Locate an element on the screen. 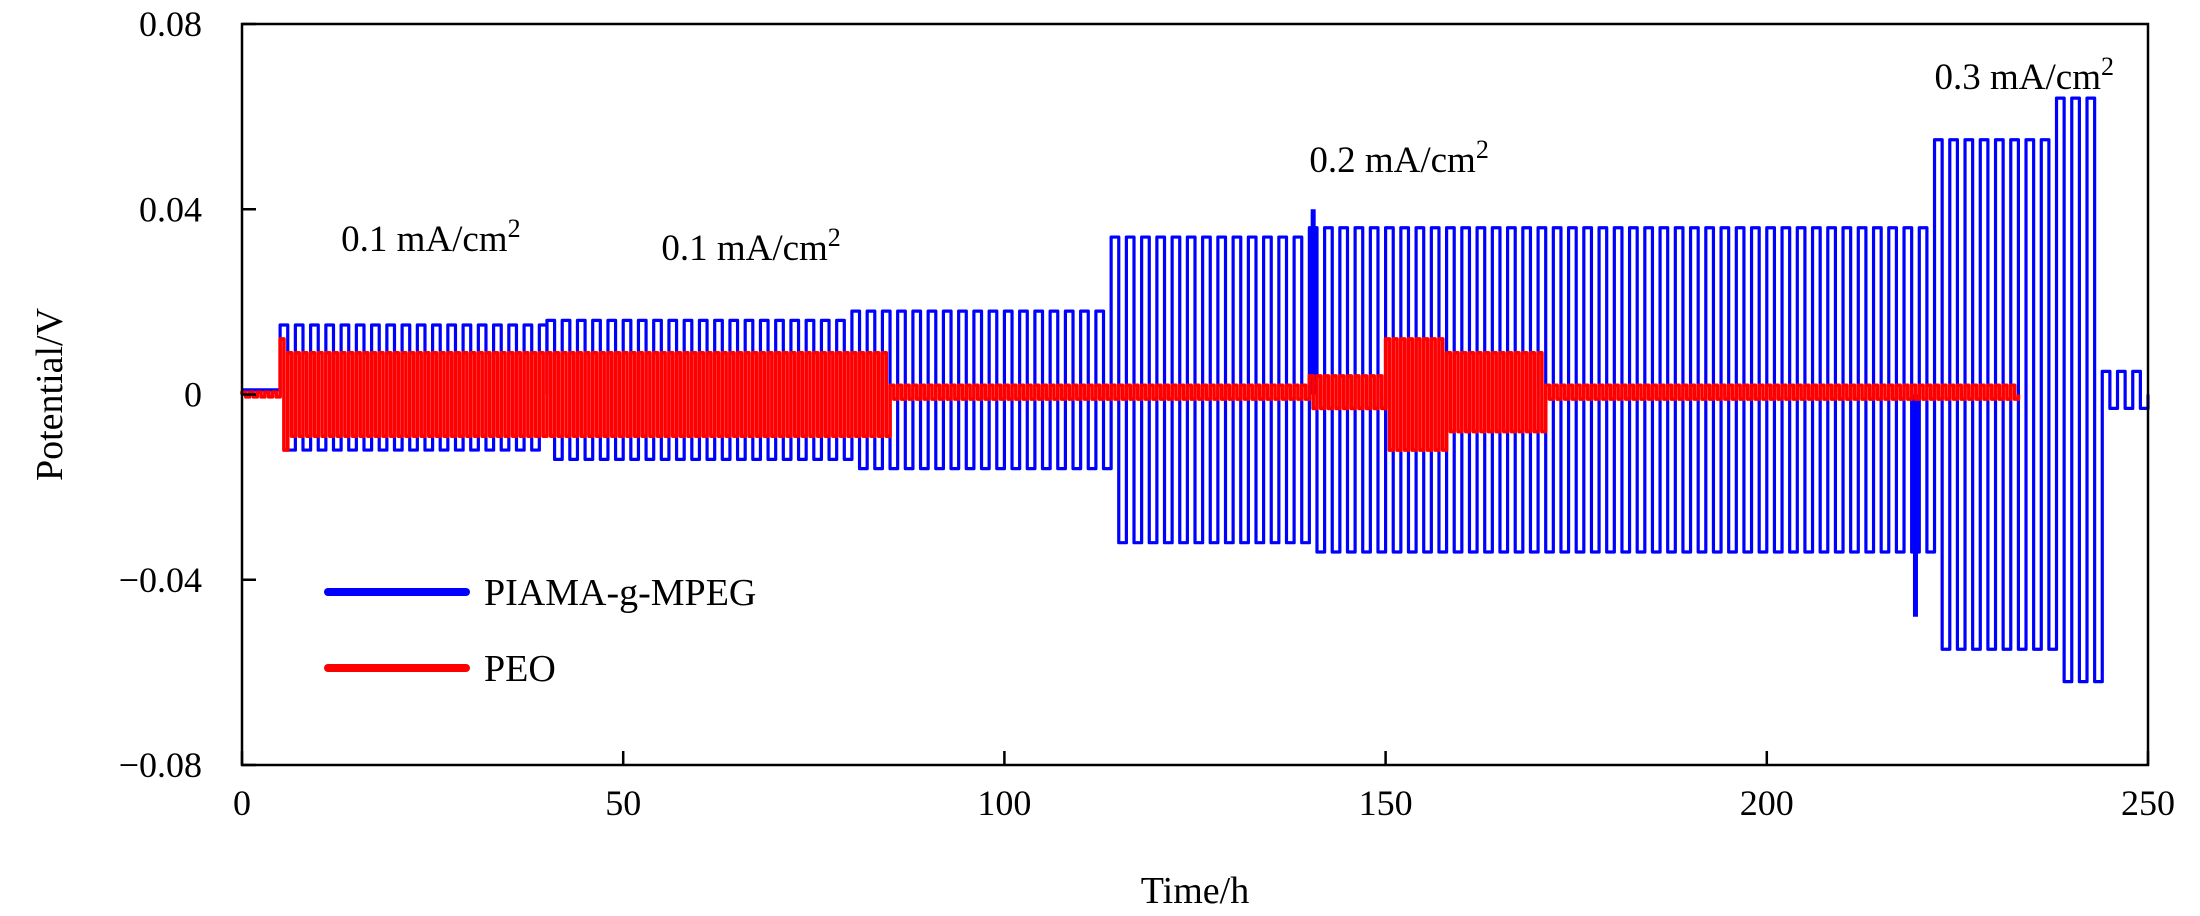 This screenshot has height=916, width=2200. y-tick-label: 0.04 is located at coordinates (170, 209).